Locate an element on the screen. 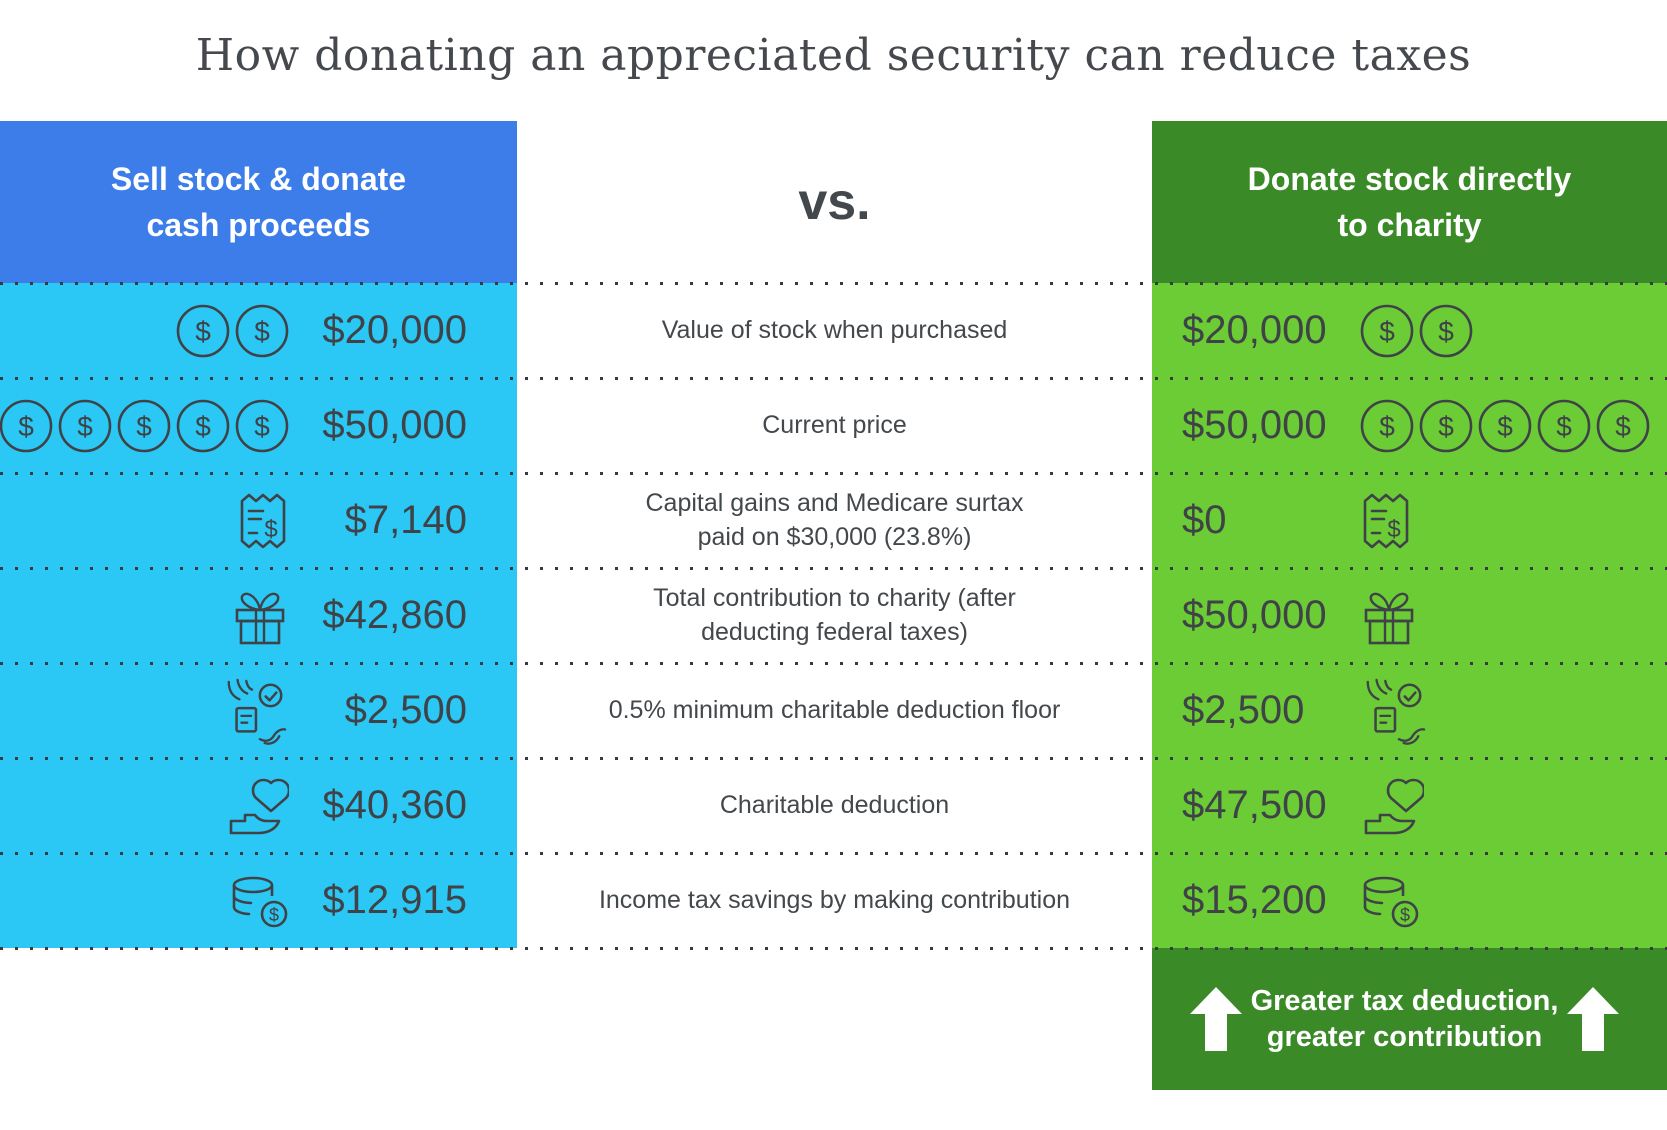  right-value: $15,200 is located at coordinates (1254, 900).